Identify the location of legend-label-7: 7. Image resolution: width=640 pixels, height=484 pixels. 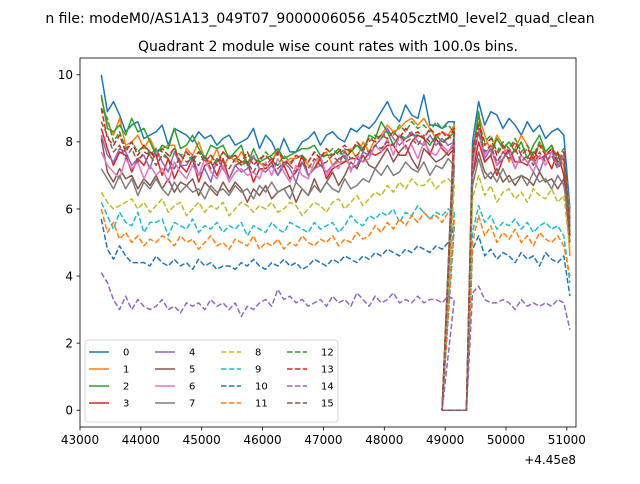
(192, 404).